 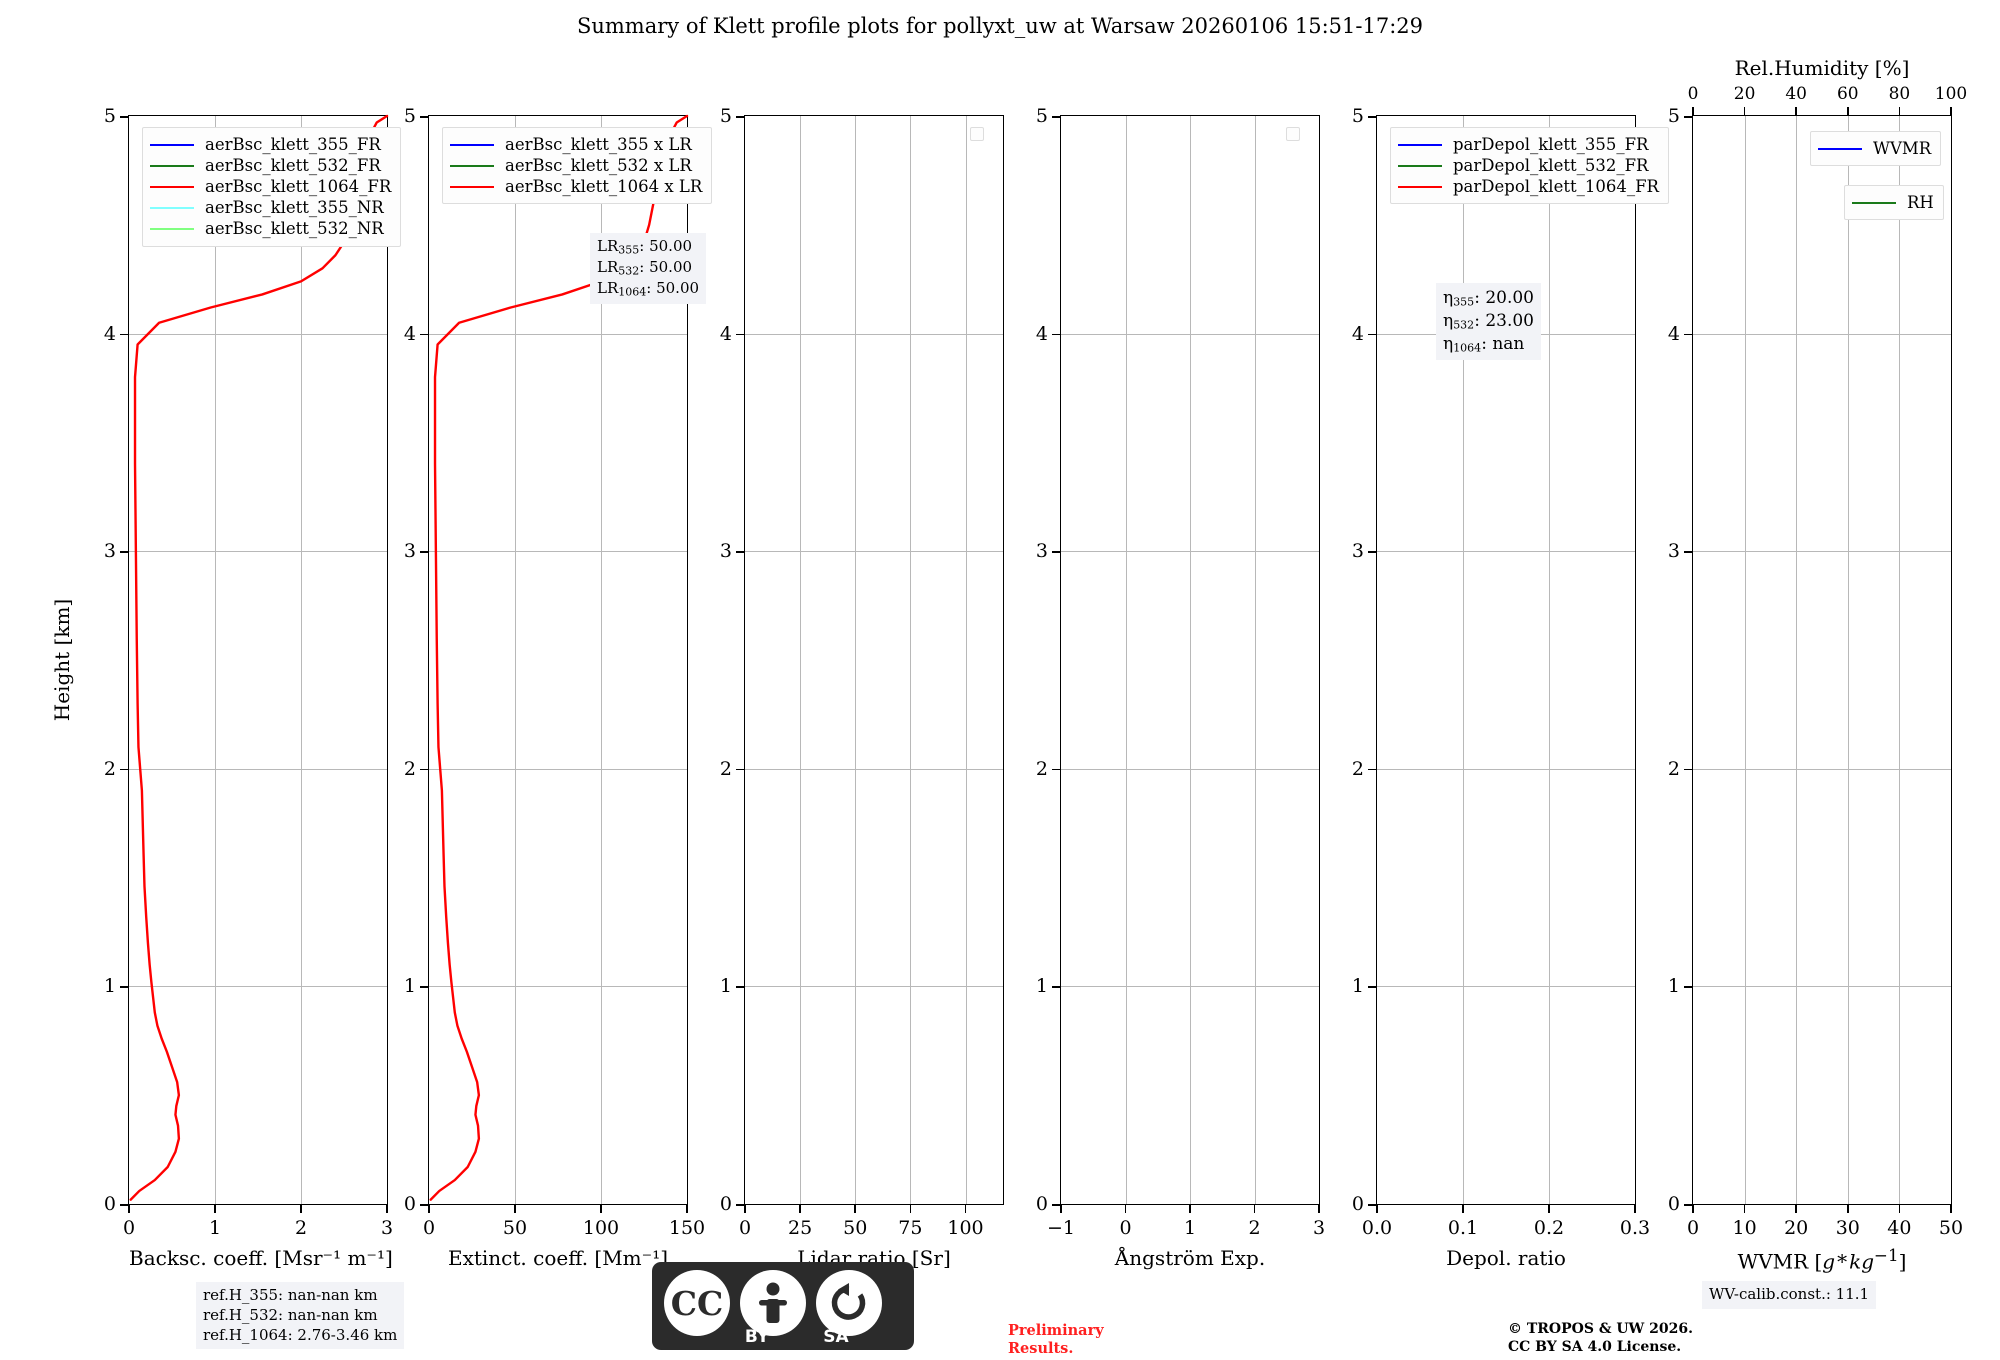 I want to click on x-axis-title: Ångström Exp., so click(x=1190, y=1258).